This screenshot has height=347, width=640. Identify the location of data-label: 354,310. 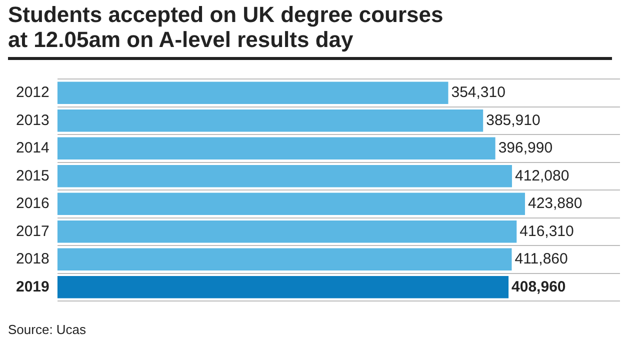
(478, 93).